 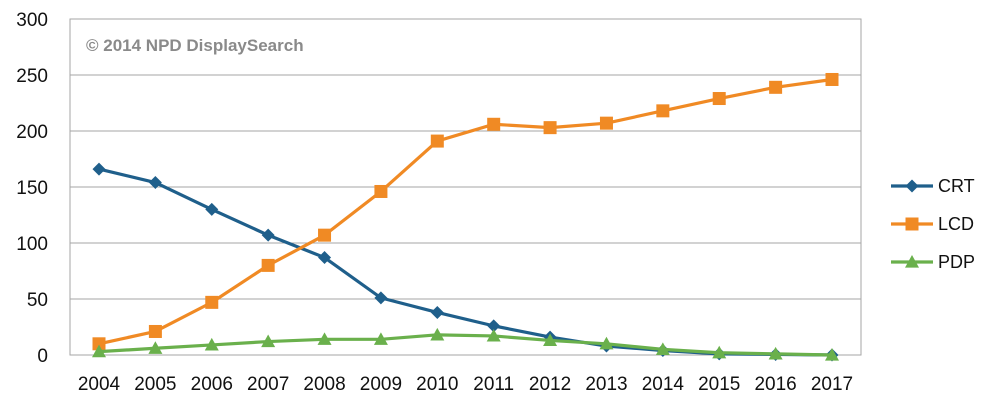 What do you see at coordinates (32, 132) in the screenshot?
I see `y-tick-label: 200` at bounding box center [32, 132].